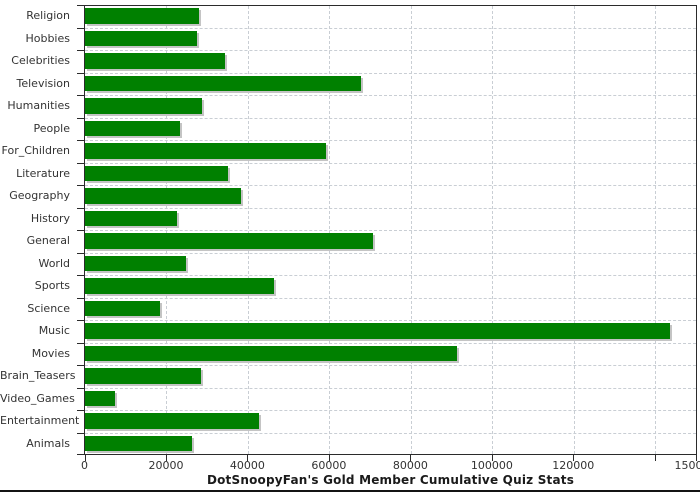 Image resolution: width=700 pixels, height=500 pixels. I want to click on category-label-world: World, so click(54, 263).